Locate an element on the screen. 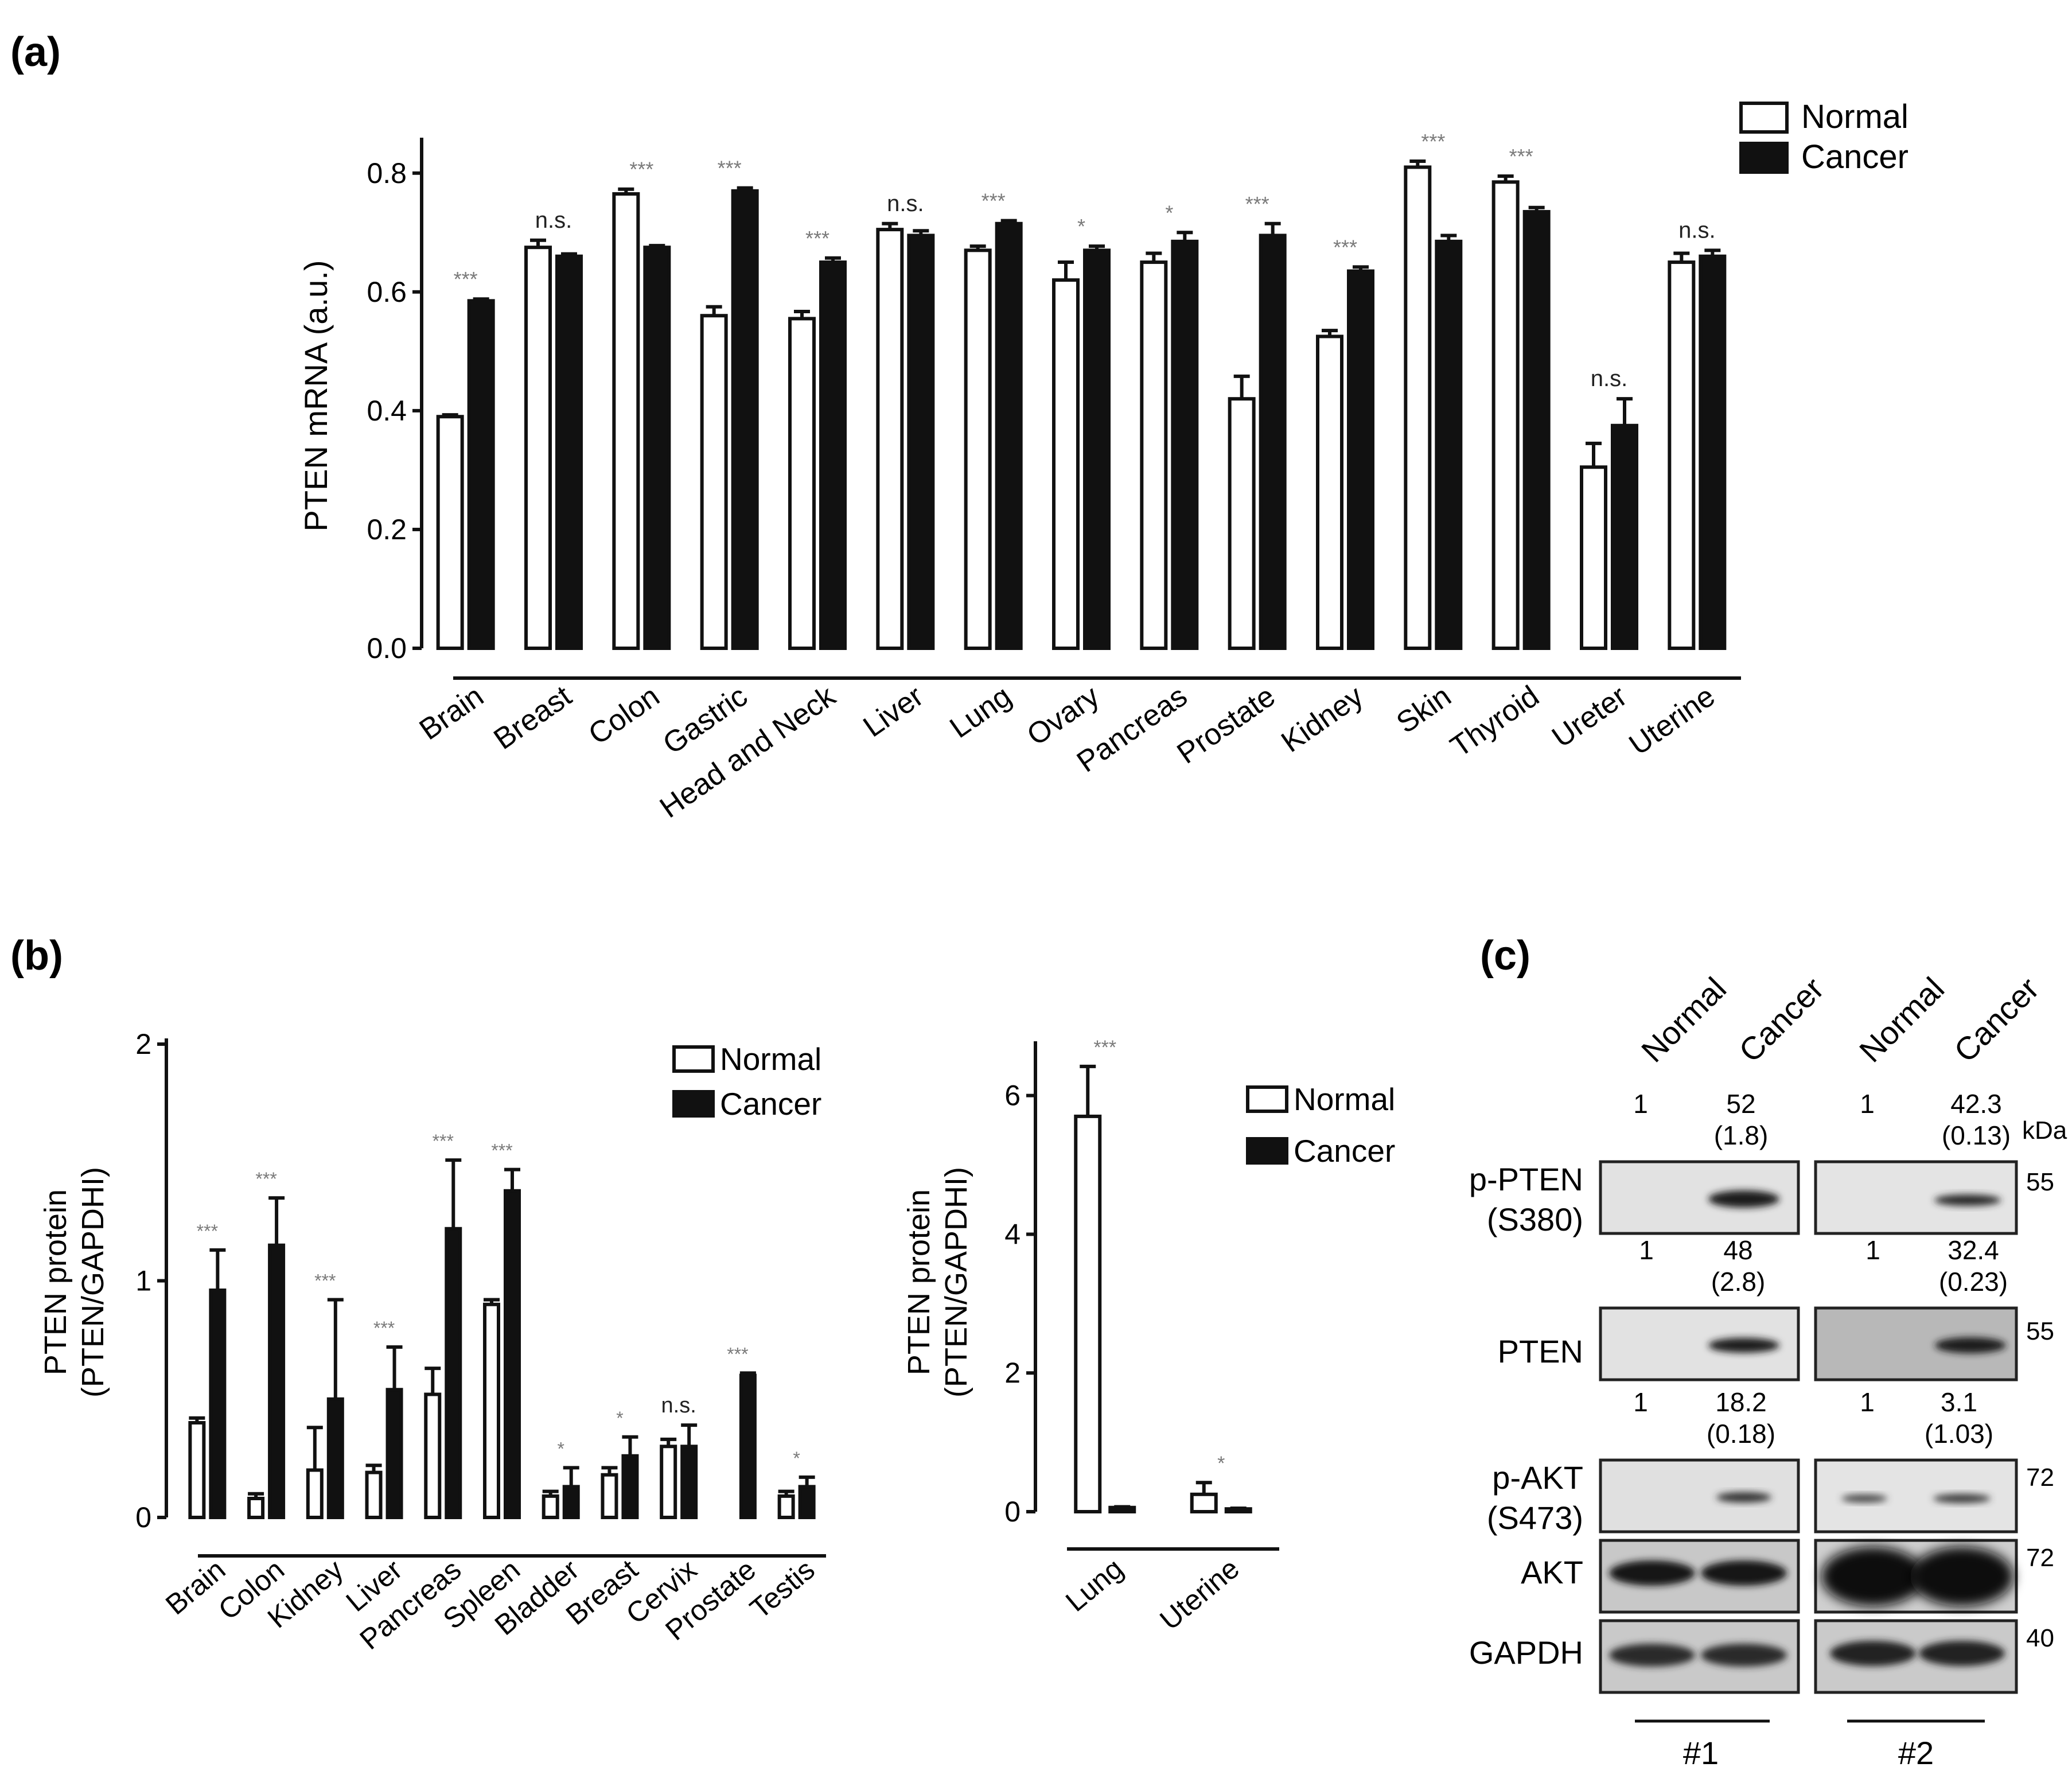 Image resolution: width=2072 pixels, height=1771 pixels. blot-kda-value: 40 is located at coordinates (2040, 1638).